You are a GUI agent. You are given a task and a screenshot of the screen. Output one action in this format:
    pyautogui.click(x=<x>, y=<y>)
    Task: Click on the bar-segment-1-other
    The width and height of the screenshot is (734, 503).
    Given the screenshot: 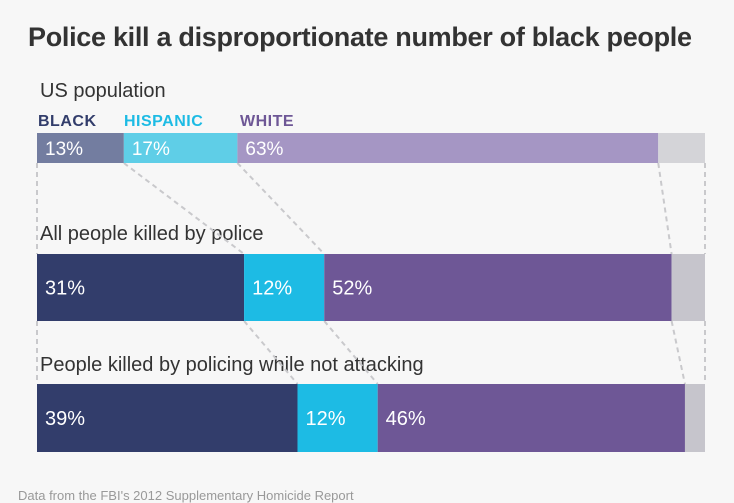 What is the action you would take?
    pyautogui.click(x=688, y=287)
    